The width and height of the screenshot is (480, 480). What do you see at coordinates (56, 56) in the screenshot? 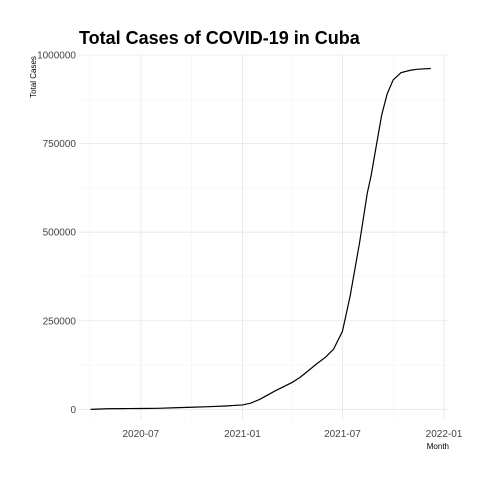
I see `y-tick-label: 1000000` at bounding box center [56, 56].